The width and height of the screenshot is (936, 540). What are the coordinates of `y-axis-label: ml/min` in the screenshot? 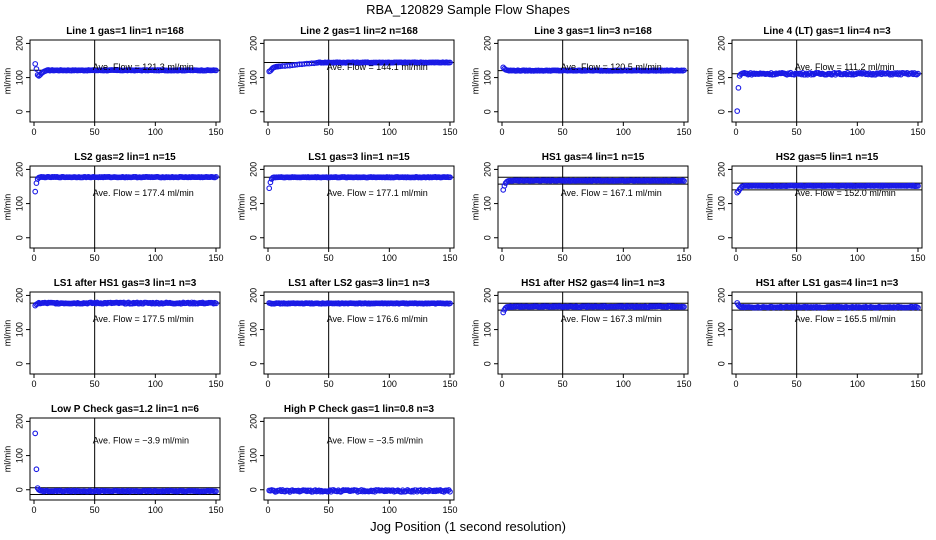 It's located at (709, 333).